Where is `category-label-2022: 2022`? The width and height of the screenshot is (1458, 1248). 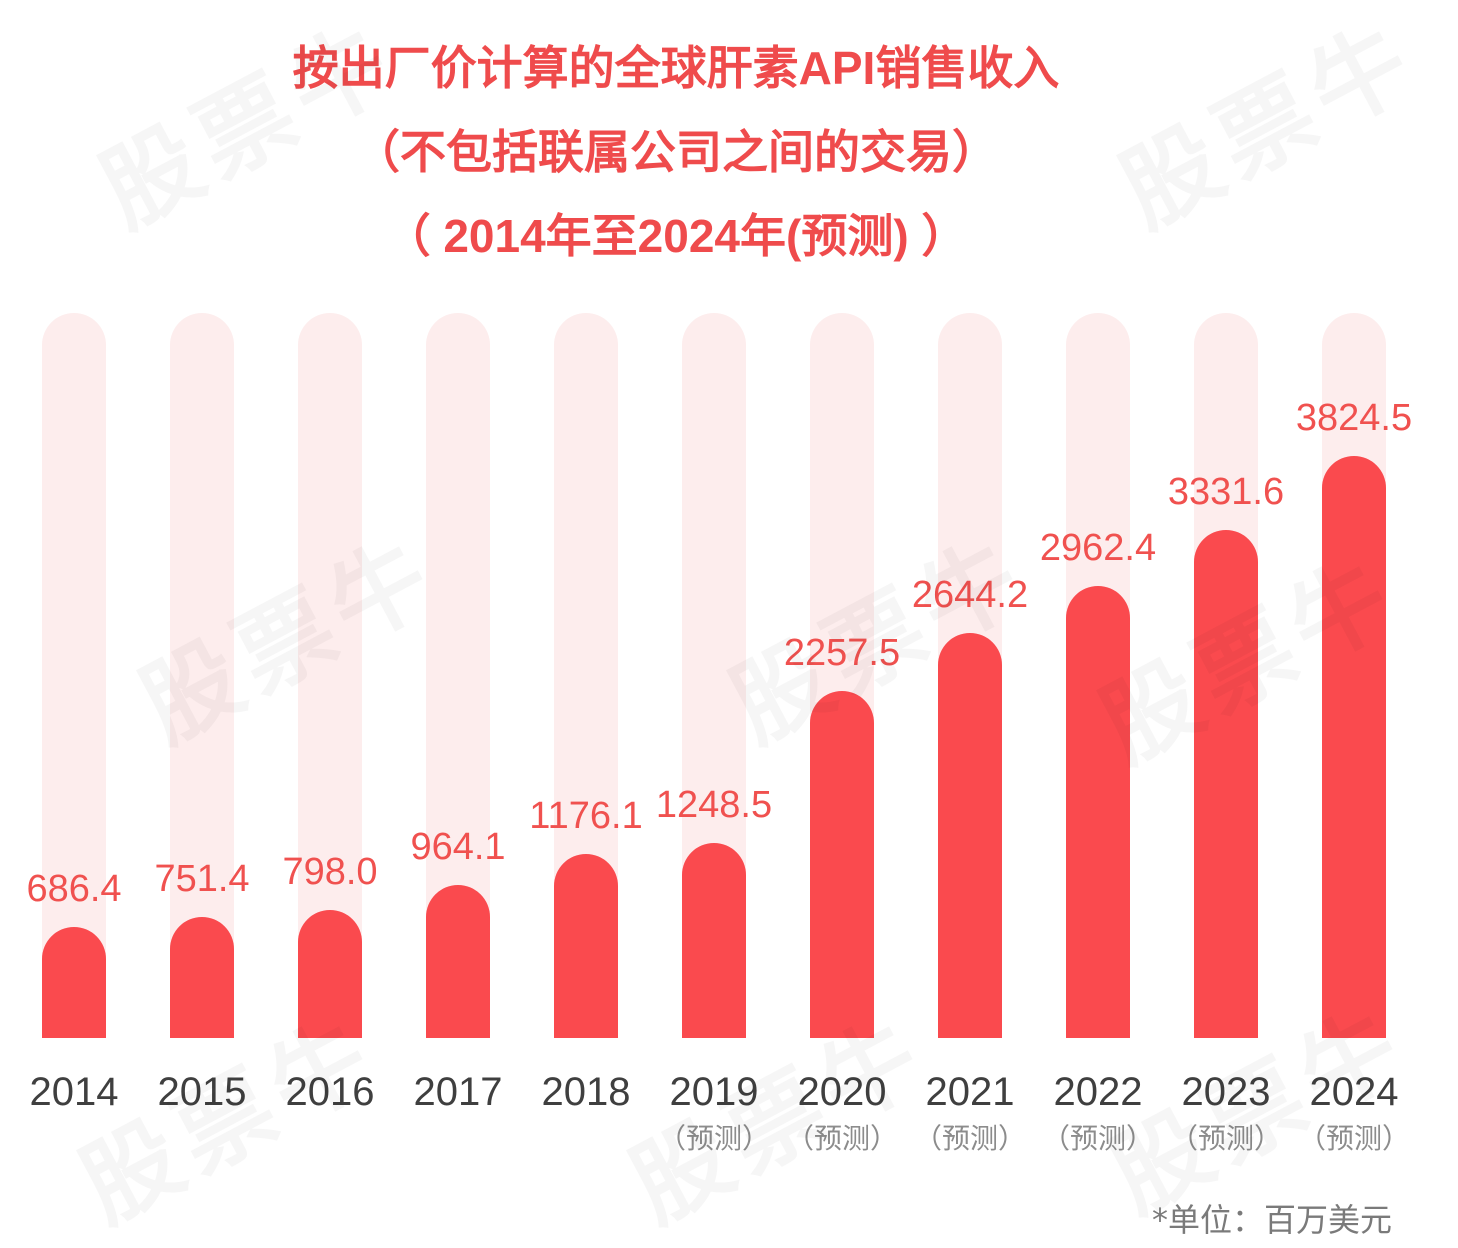
category-label-2022: 2022 is located at coordinates (1098, 1092).